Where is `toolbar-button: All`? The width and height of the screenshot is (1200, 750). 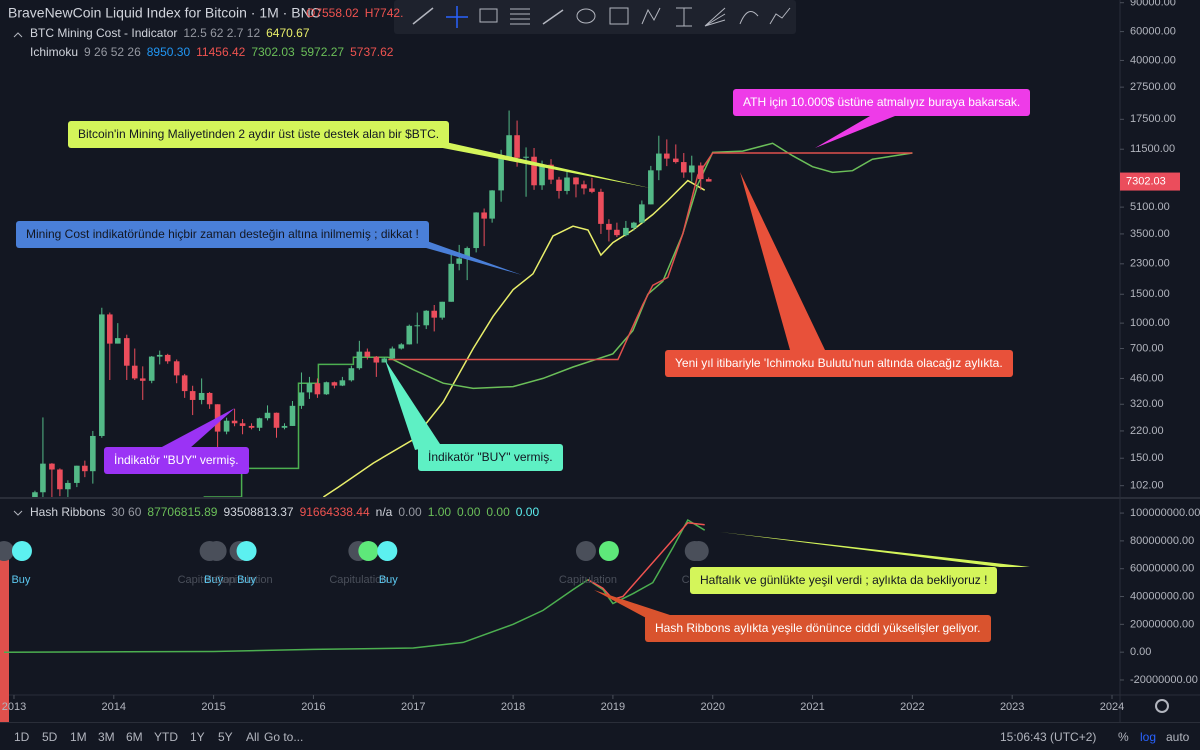 toolbar-button: All is located at coordinates (253, 737).